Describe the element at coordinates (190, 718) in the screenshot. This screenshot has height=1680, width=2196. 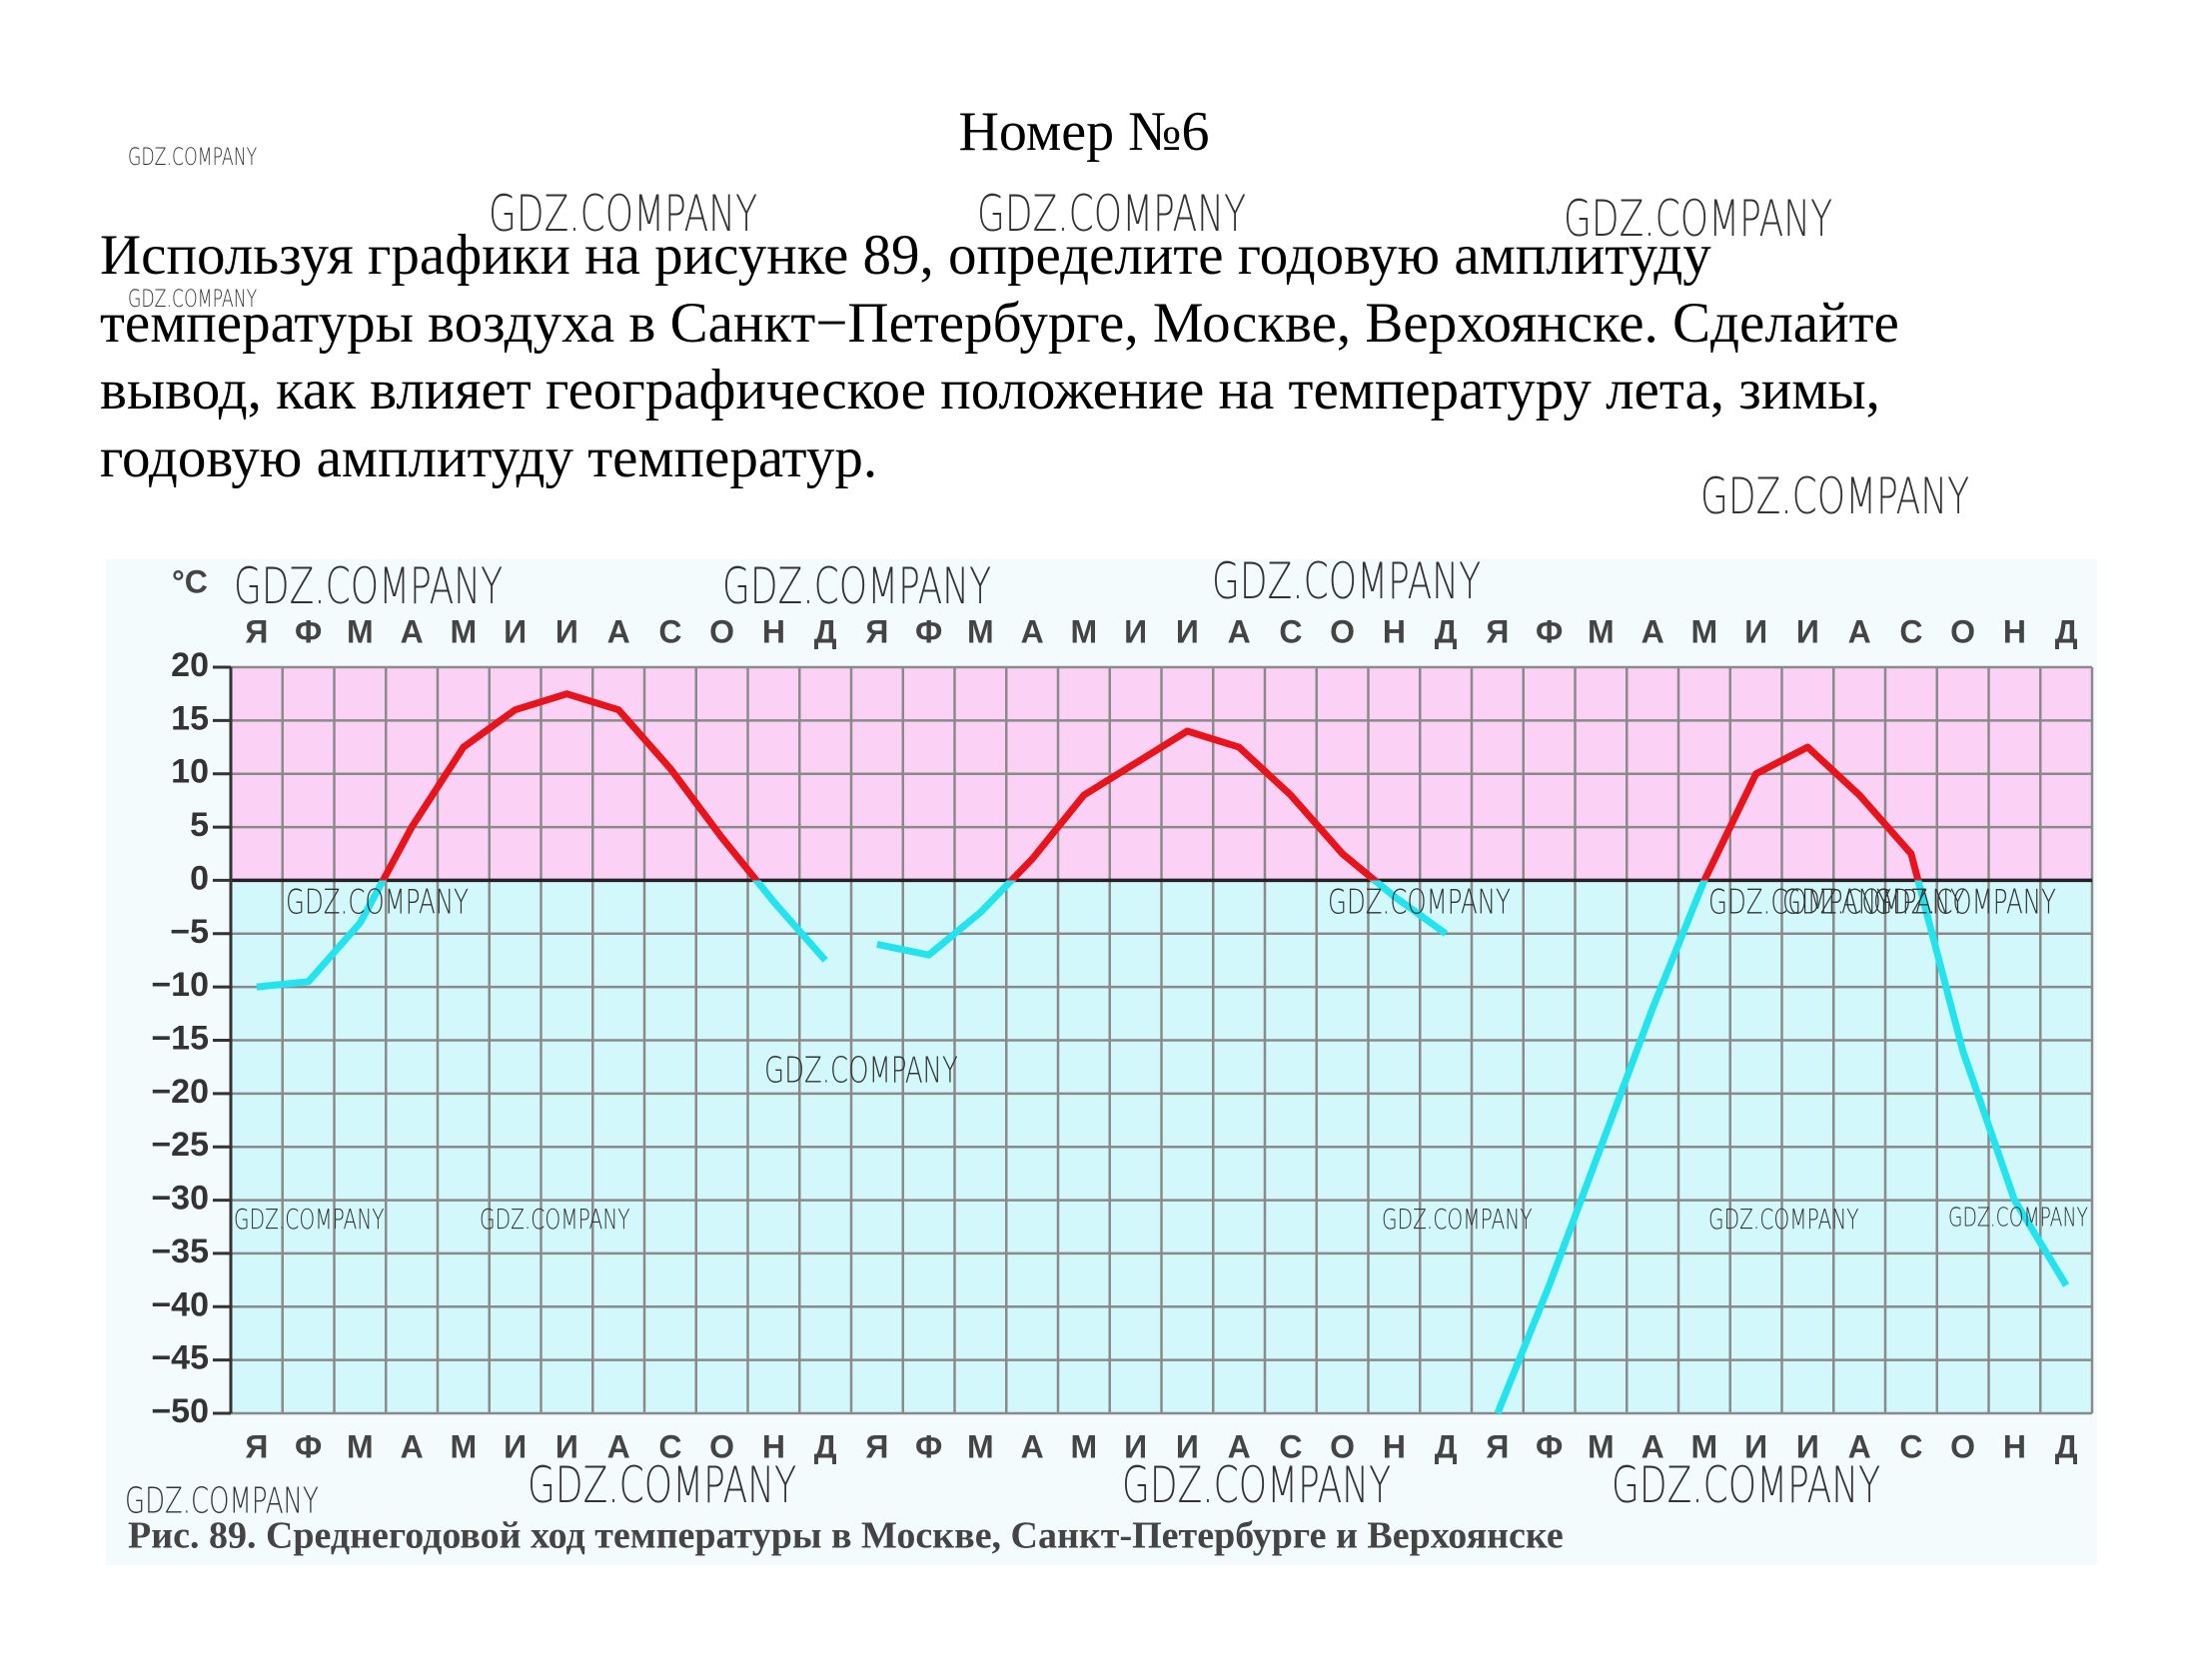
I see `y-tick-label: 15` at that location.